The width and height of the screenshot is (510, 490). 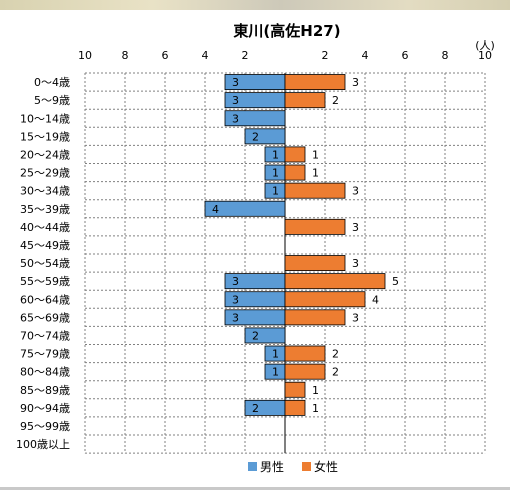 What do you see at coordinates (45, 136) in the screenshot?
I see `category-label: 15〜19歳` at bounding box center [45, 136].